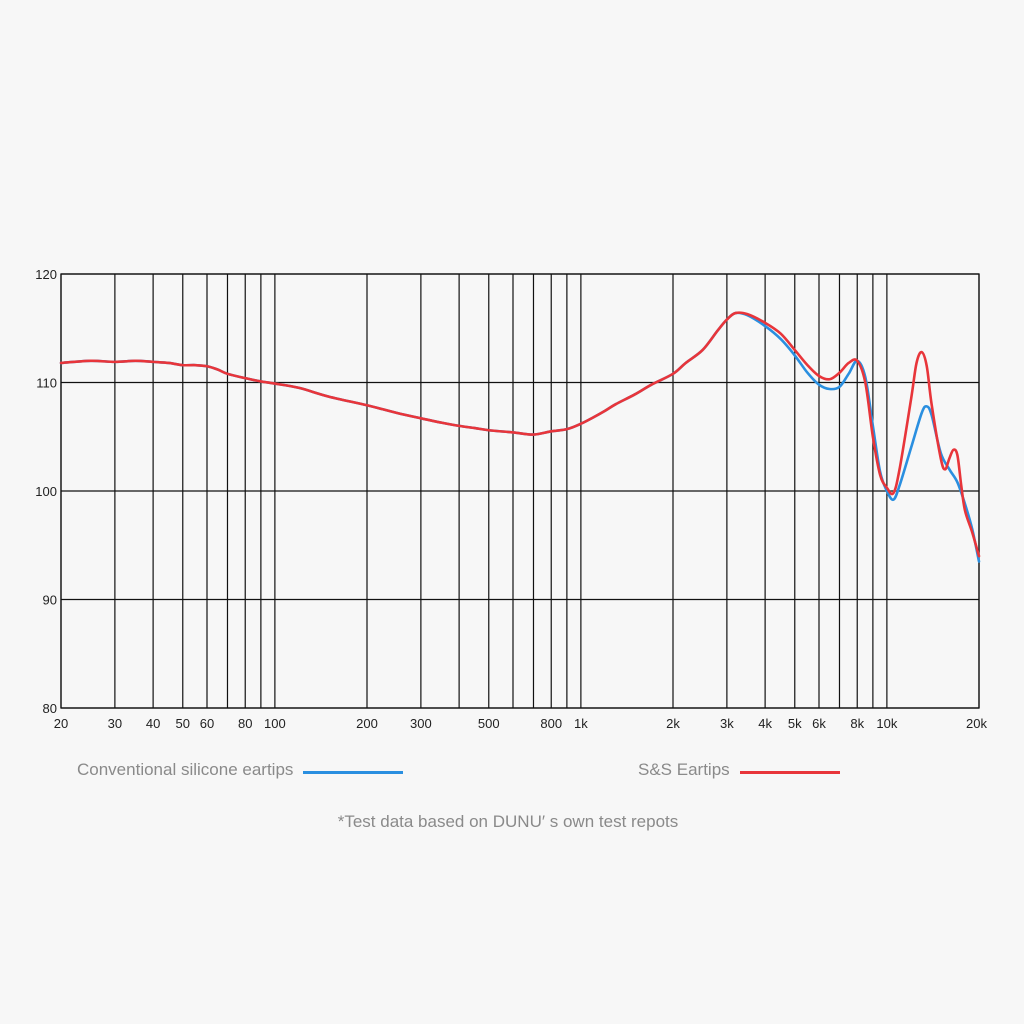 This screenshot has height=1024, width=1024. Describe the element at coordinates (976, 723) in the screenshot. I see `x-tick-label-20k: 20k` at that location.